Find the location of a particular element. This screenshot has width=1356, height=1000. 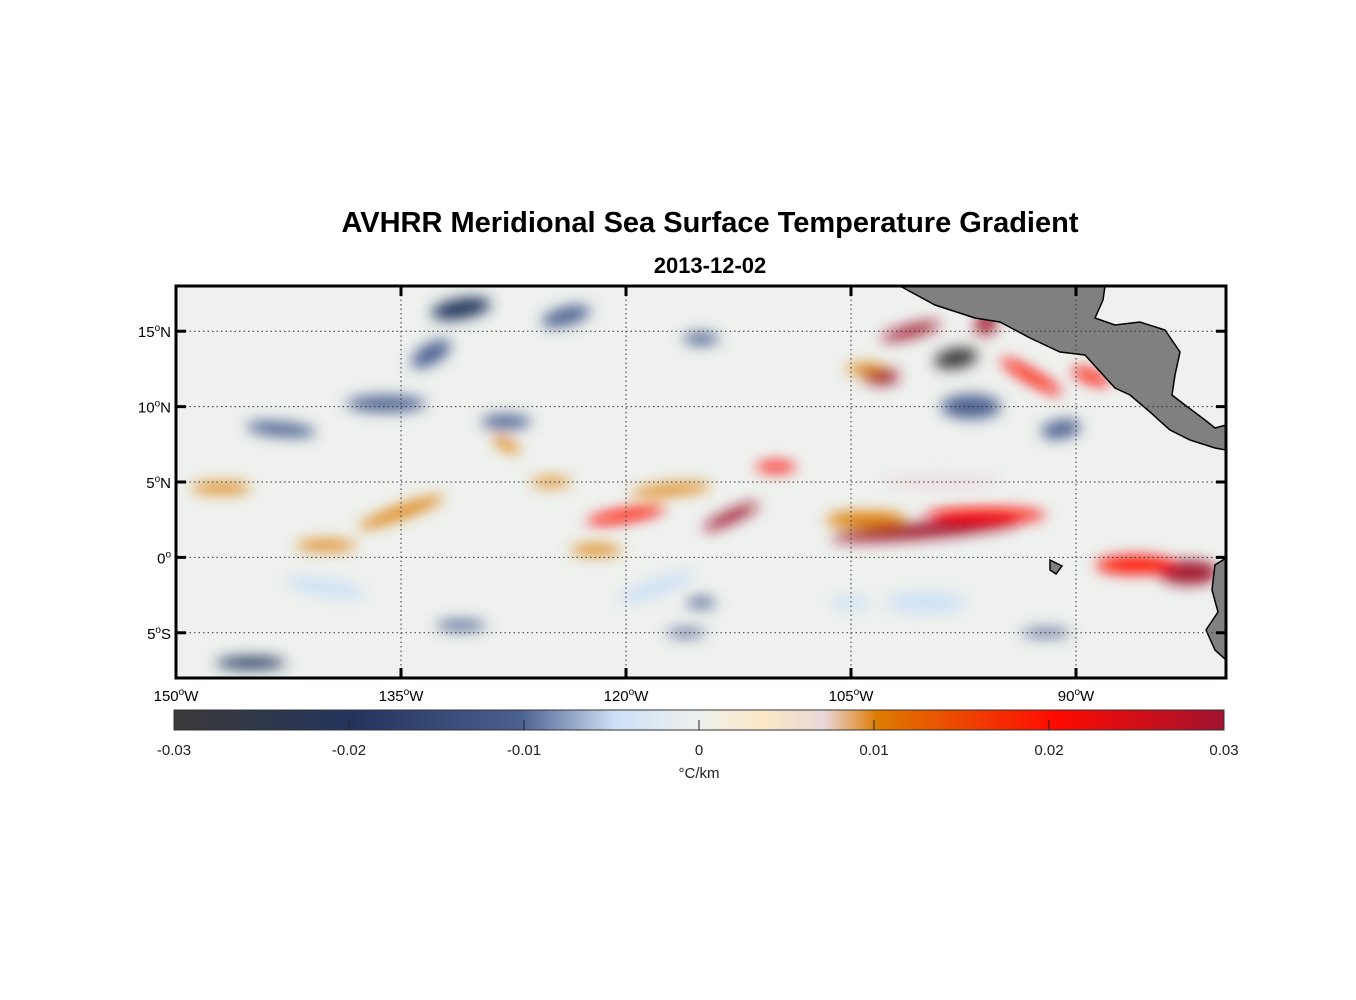

x-tick-label: 120oW is located at coordinates (627, 696).